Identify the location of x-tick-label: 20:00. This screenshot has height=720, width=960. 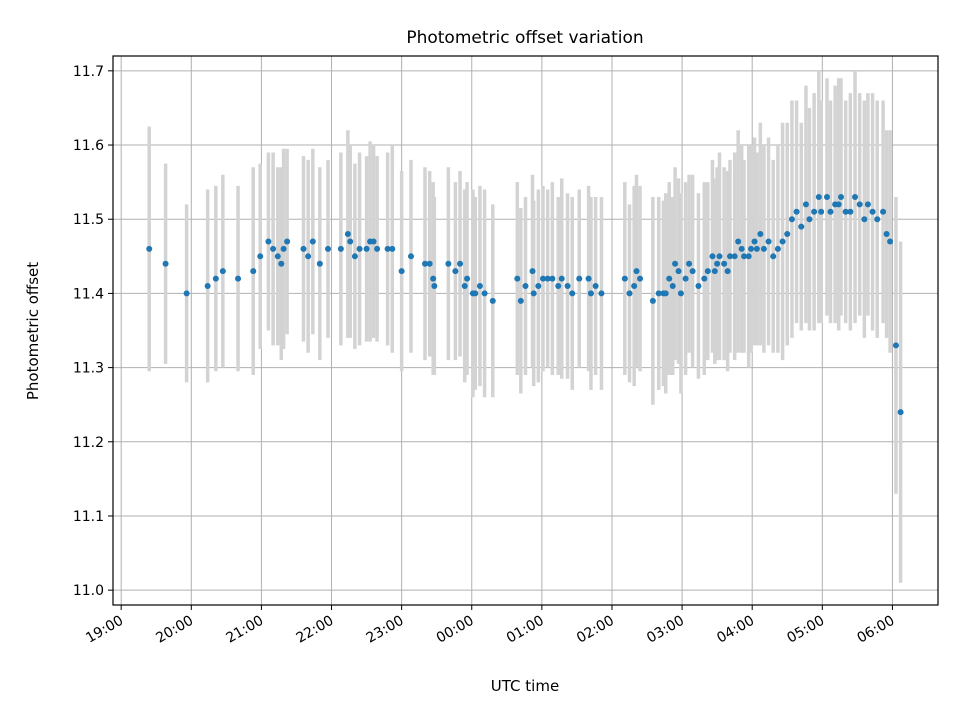
(174, 630).